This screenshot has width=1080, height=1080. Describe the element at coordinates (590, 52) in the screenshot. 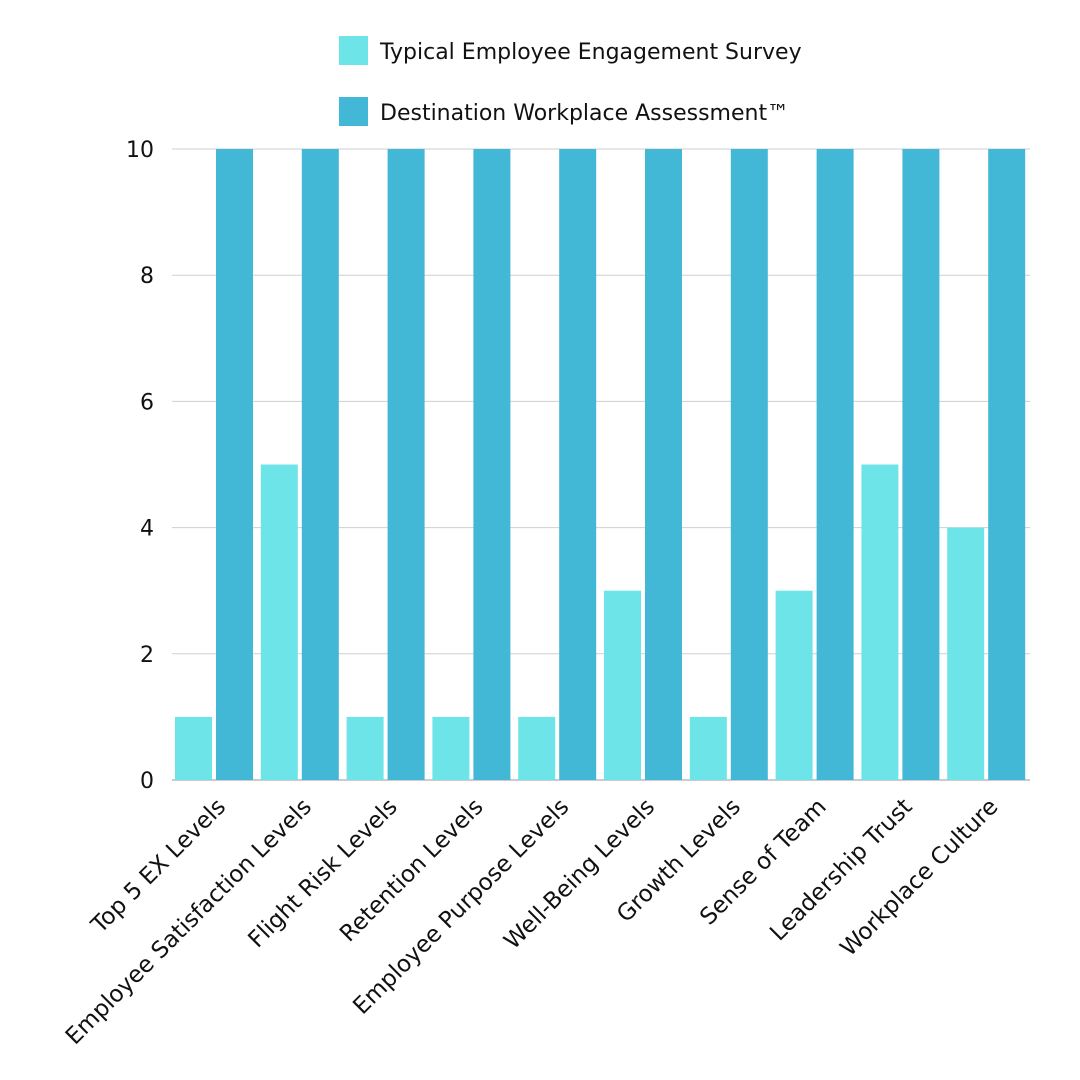

I see `legend-label: Typical Employee Engagement Survey` at that location.